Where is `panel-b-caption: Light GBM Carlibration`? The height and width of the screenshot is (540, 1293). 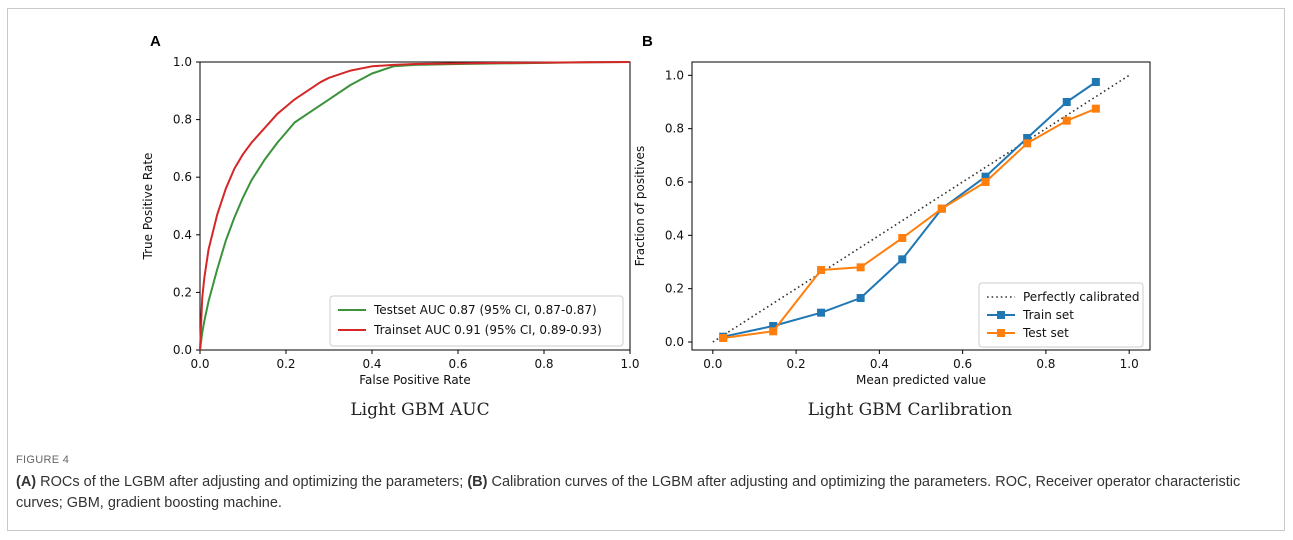
panel-b-caption: Light GBM Carlibration is located at coordinates (910, 410).